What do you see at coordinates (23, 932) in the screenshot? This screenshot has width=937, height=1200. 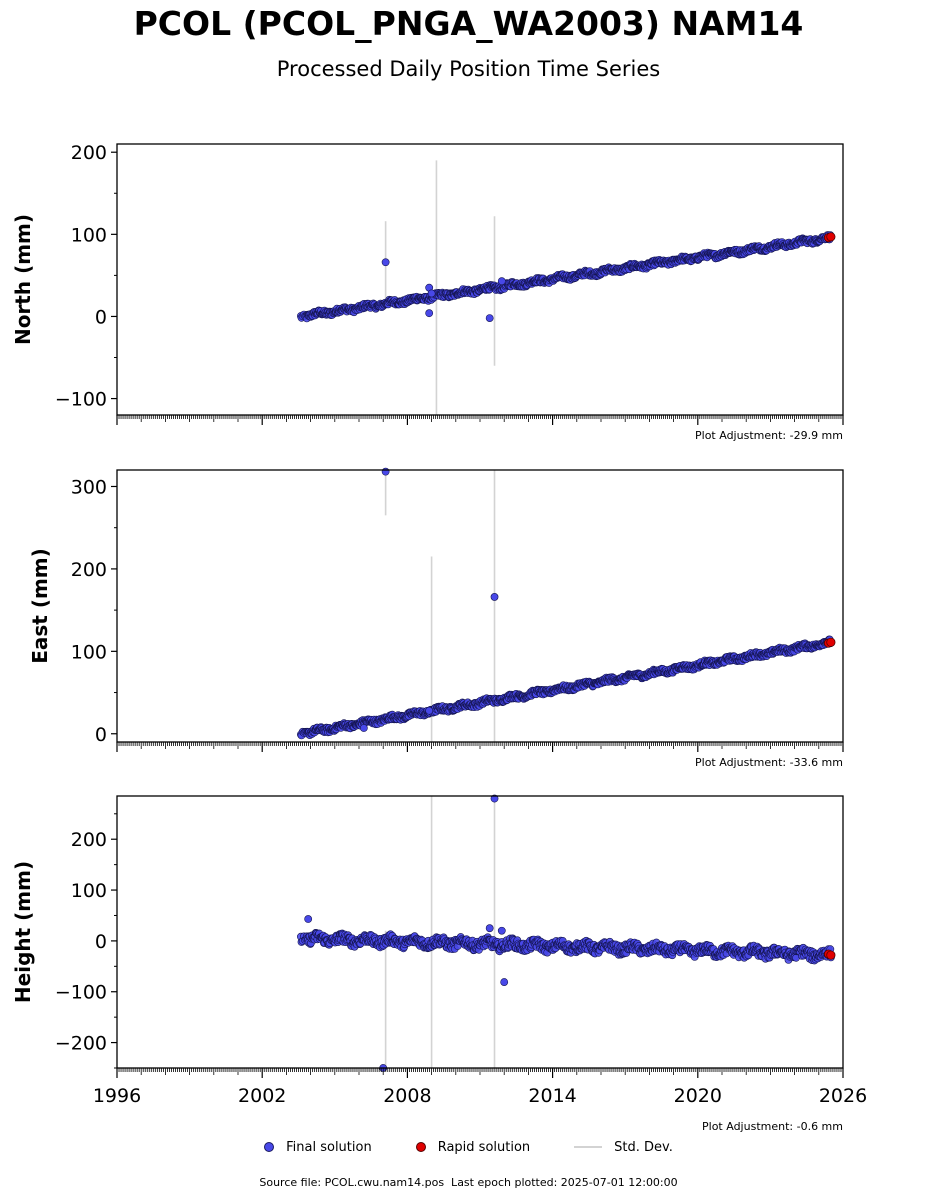 I see `y-axis-label: Height (mm)` at bounding box center [23, 932].